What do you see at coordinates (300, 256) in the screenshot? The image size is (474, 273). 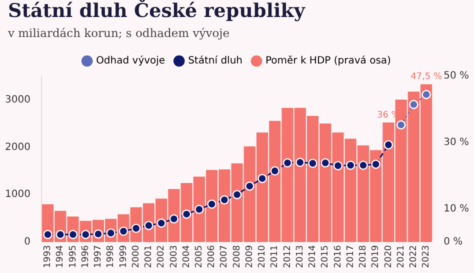 I see `x-tick-label: 2013` at bounding box center [300, 256].